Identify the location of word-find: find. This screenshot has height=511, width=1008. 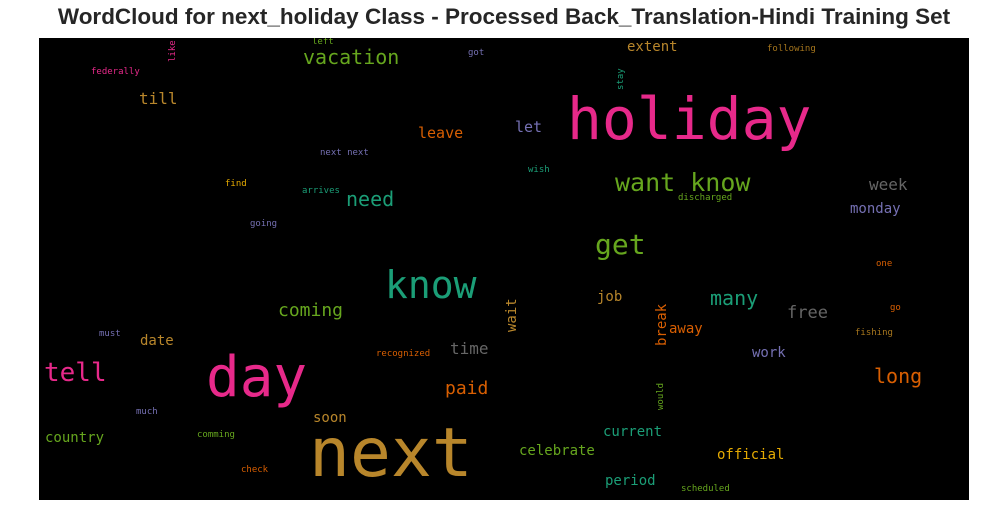
(236, 184).